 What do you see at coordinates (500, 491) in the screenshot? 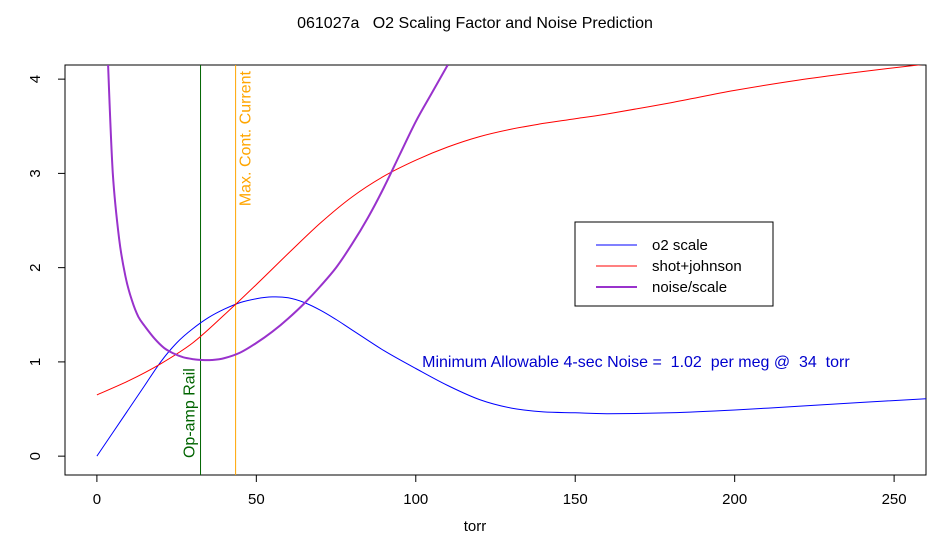
I see `x-axis: 0 50 100 150 200 250` at bounding box center [500, 491].